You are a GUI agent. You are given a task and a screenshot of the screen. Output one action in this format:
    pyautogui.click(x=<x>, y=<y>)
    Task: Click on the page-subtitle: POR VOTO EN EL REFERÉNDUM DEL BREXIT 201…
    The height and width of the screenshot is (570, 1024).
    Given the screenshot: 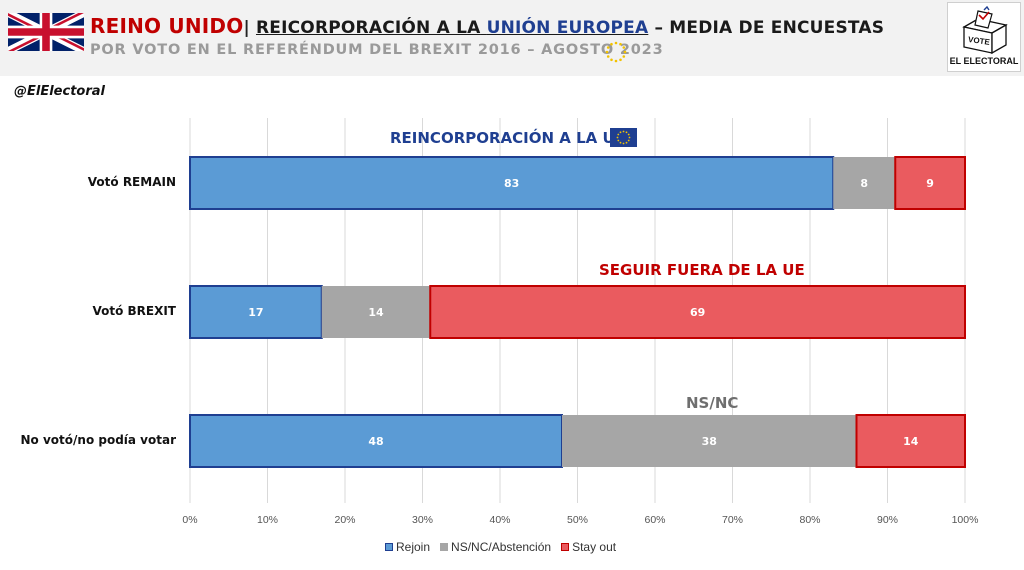 What is the action you would take?
    pyautogui.click(x=377, y=50)
    